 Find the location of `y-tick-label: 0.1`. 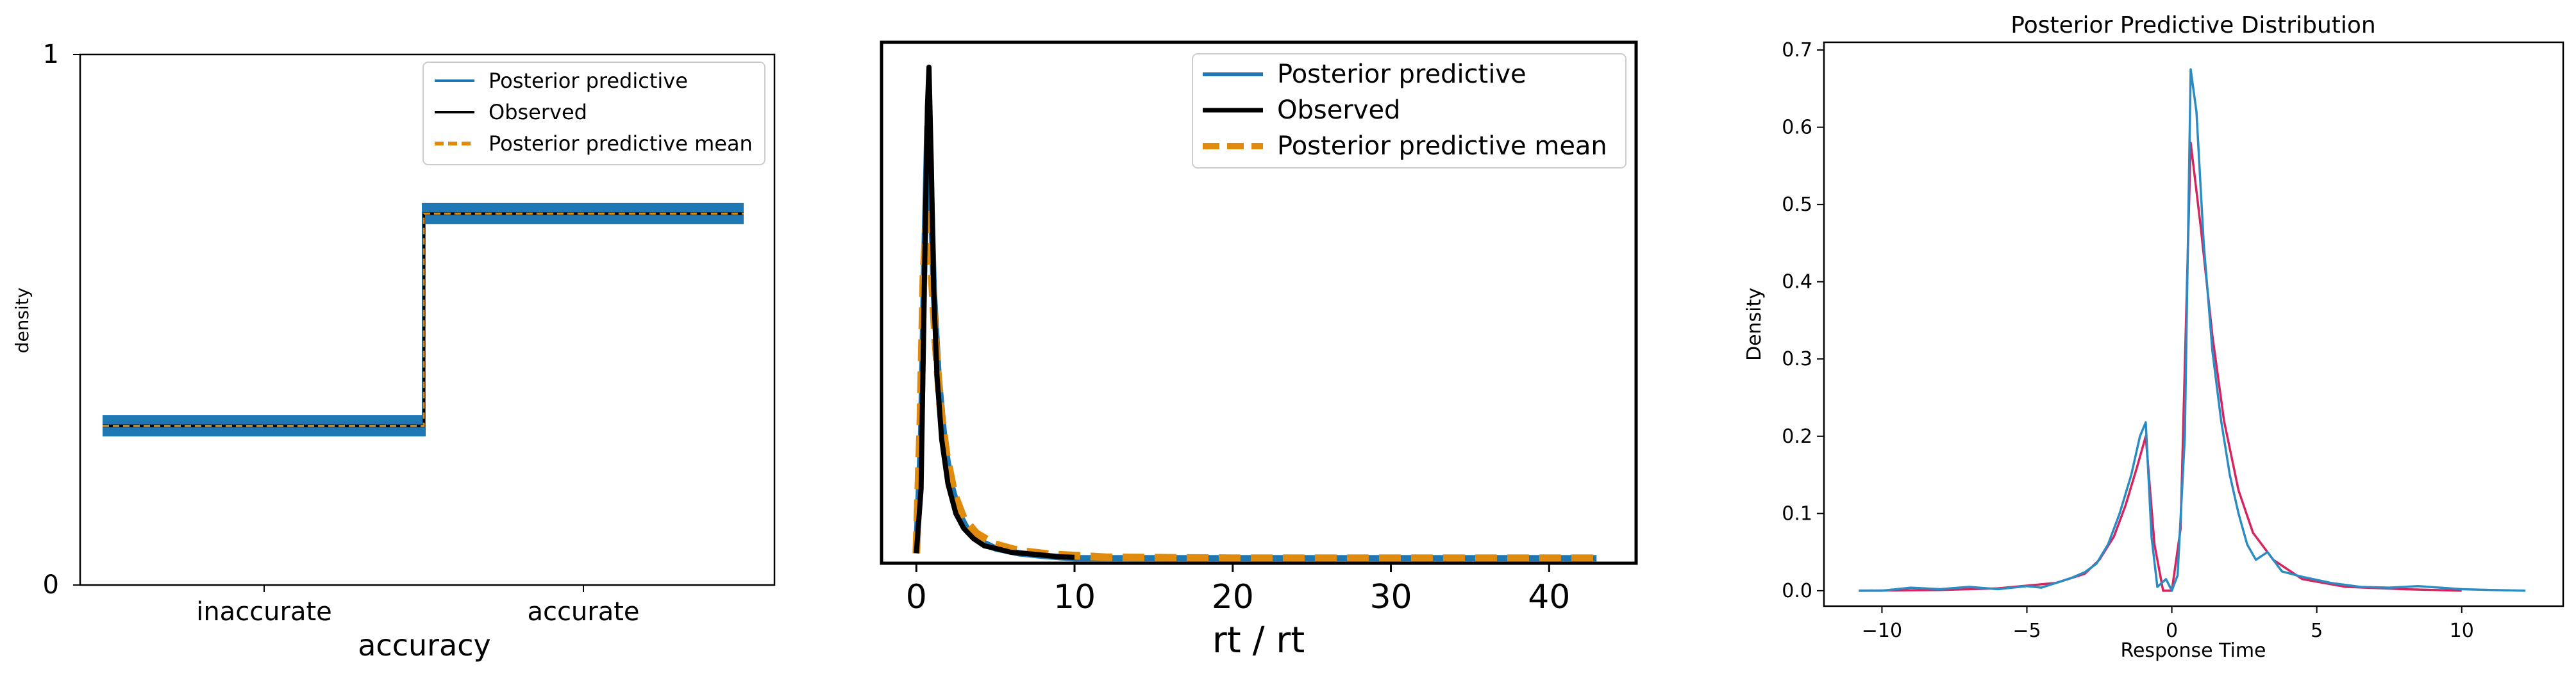

y-tick-label: 0.1 is located at coordinates (1797, 513).